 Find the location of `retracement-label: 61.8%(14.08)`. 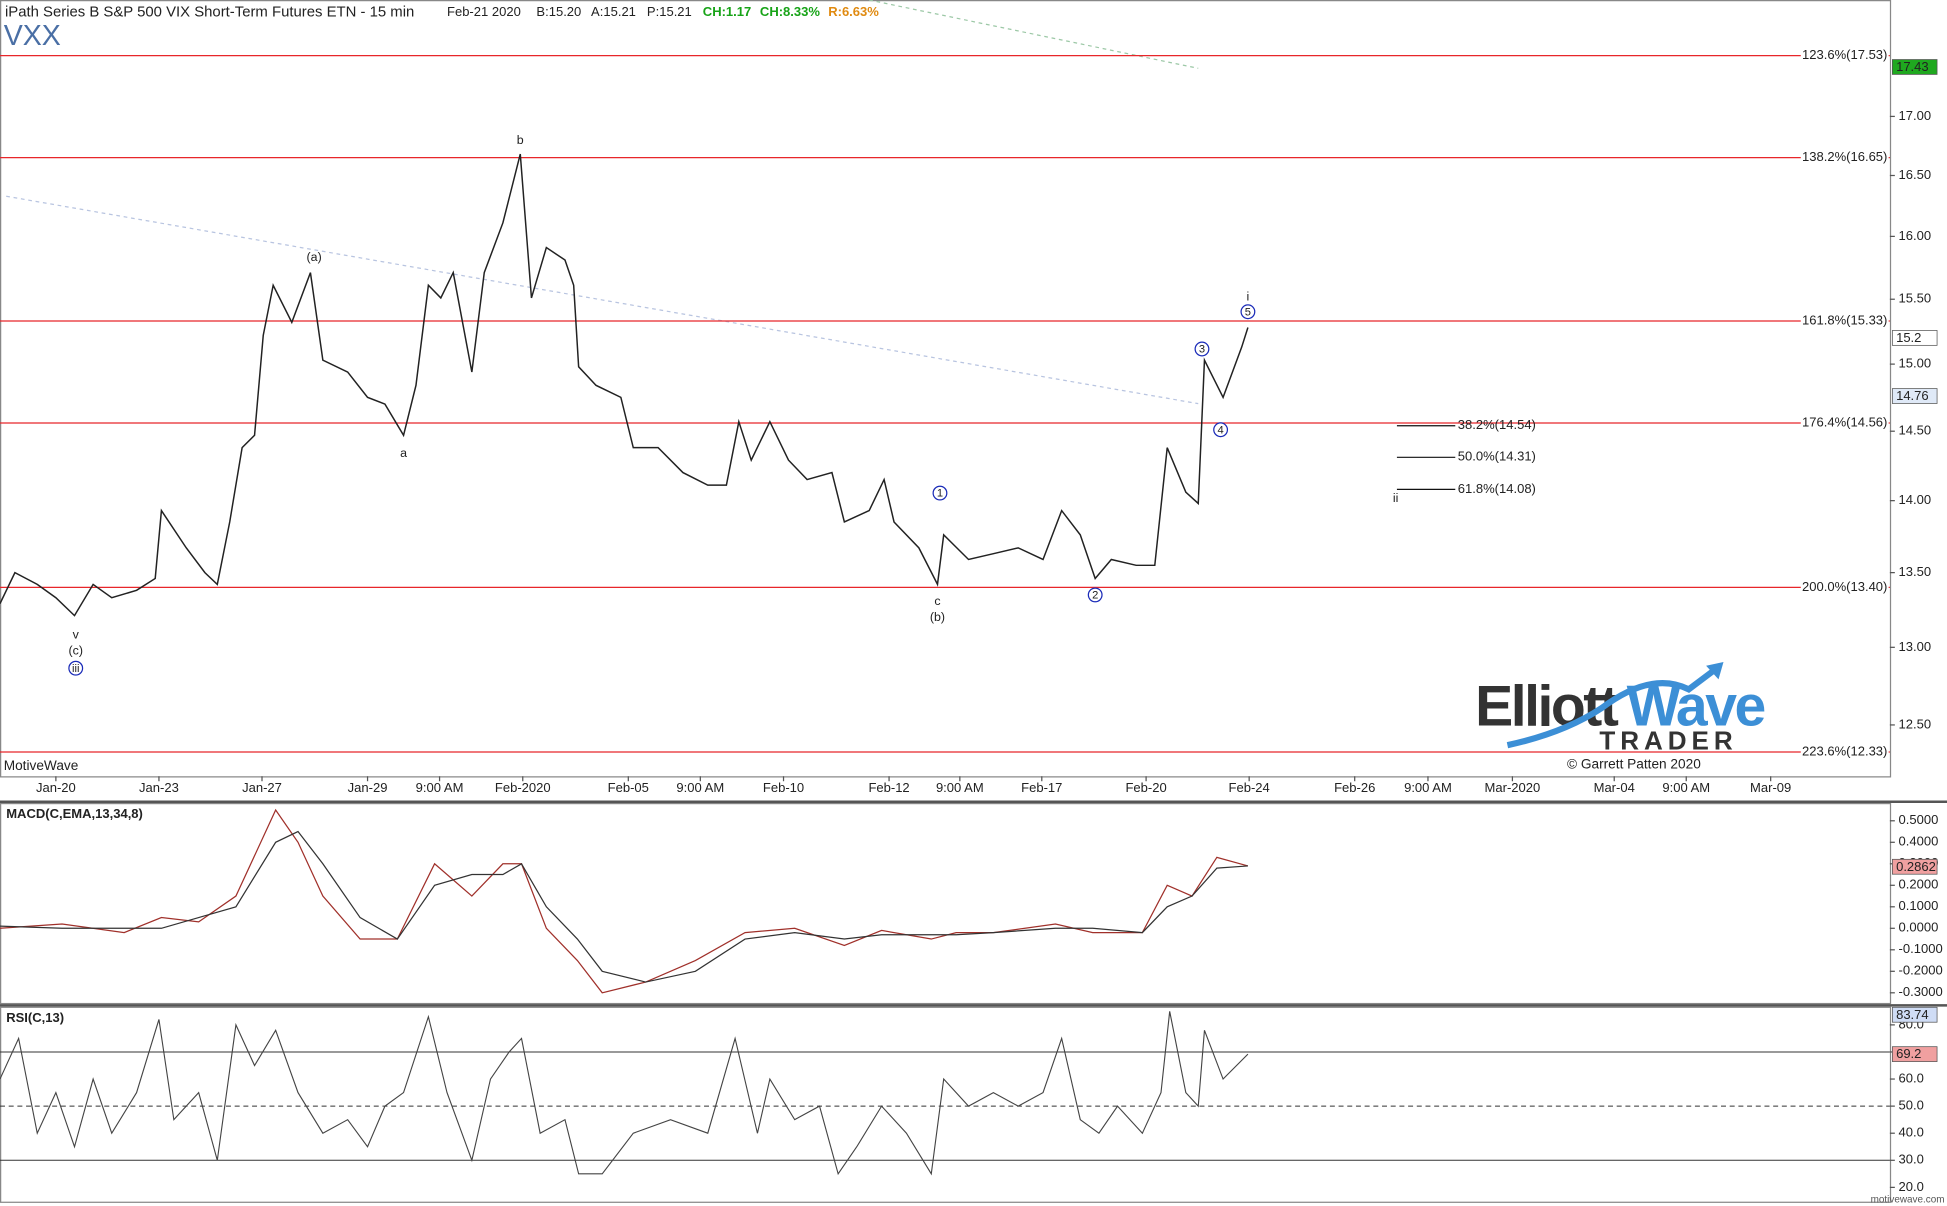

retracement-label: 61.8%(14.08) is located at coordinates (1497, 488).